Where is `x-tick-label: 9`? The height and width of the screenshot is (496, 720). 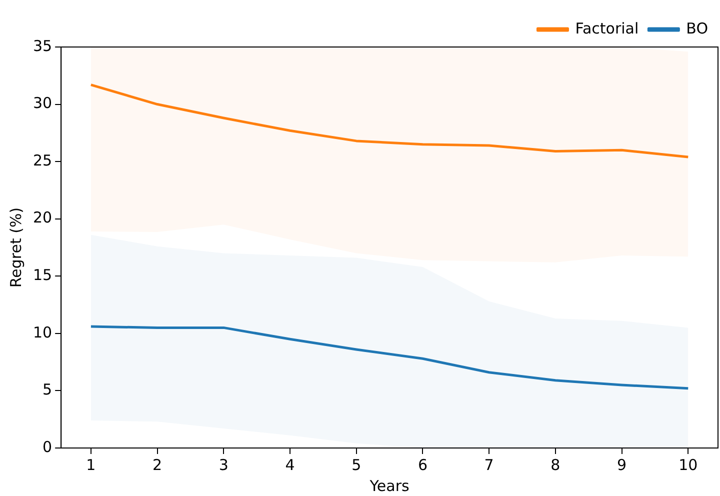
x-tick-label: 9 is located at coordinates (622, 465).